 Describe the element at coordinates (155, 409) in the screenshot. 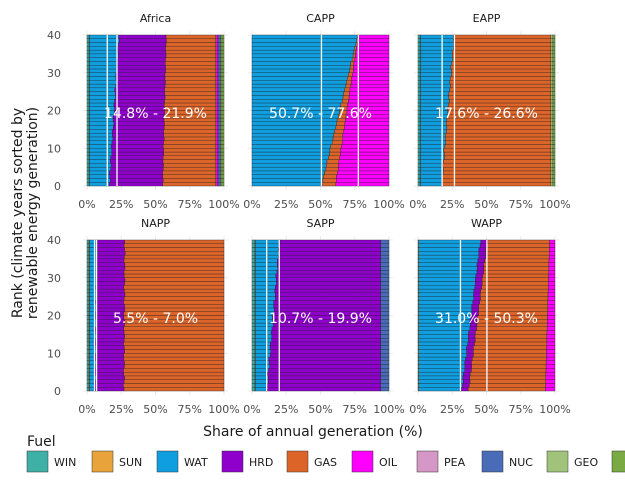

I see `x-tick-label: 50%` at that location.